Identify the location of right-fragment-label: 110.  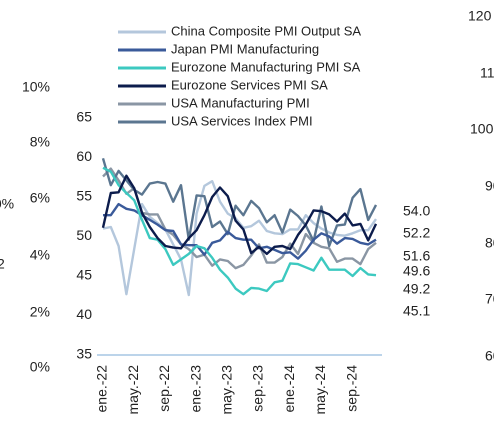
(487, 73).